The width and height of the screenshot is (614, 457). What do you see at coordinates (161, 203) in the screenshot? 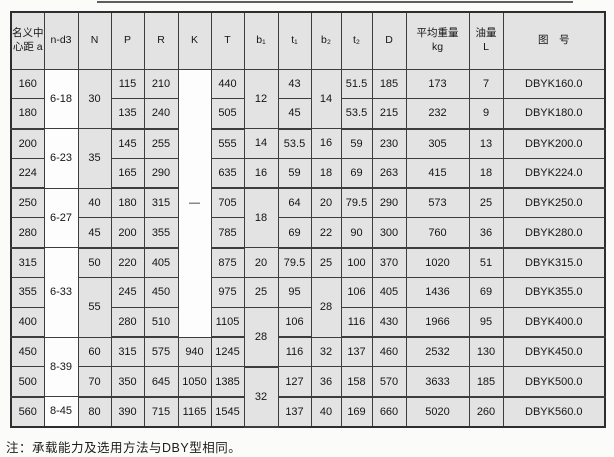
I see `table-cell: 315` at bounding box center [161, 203].